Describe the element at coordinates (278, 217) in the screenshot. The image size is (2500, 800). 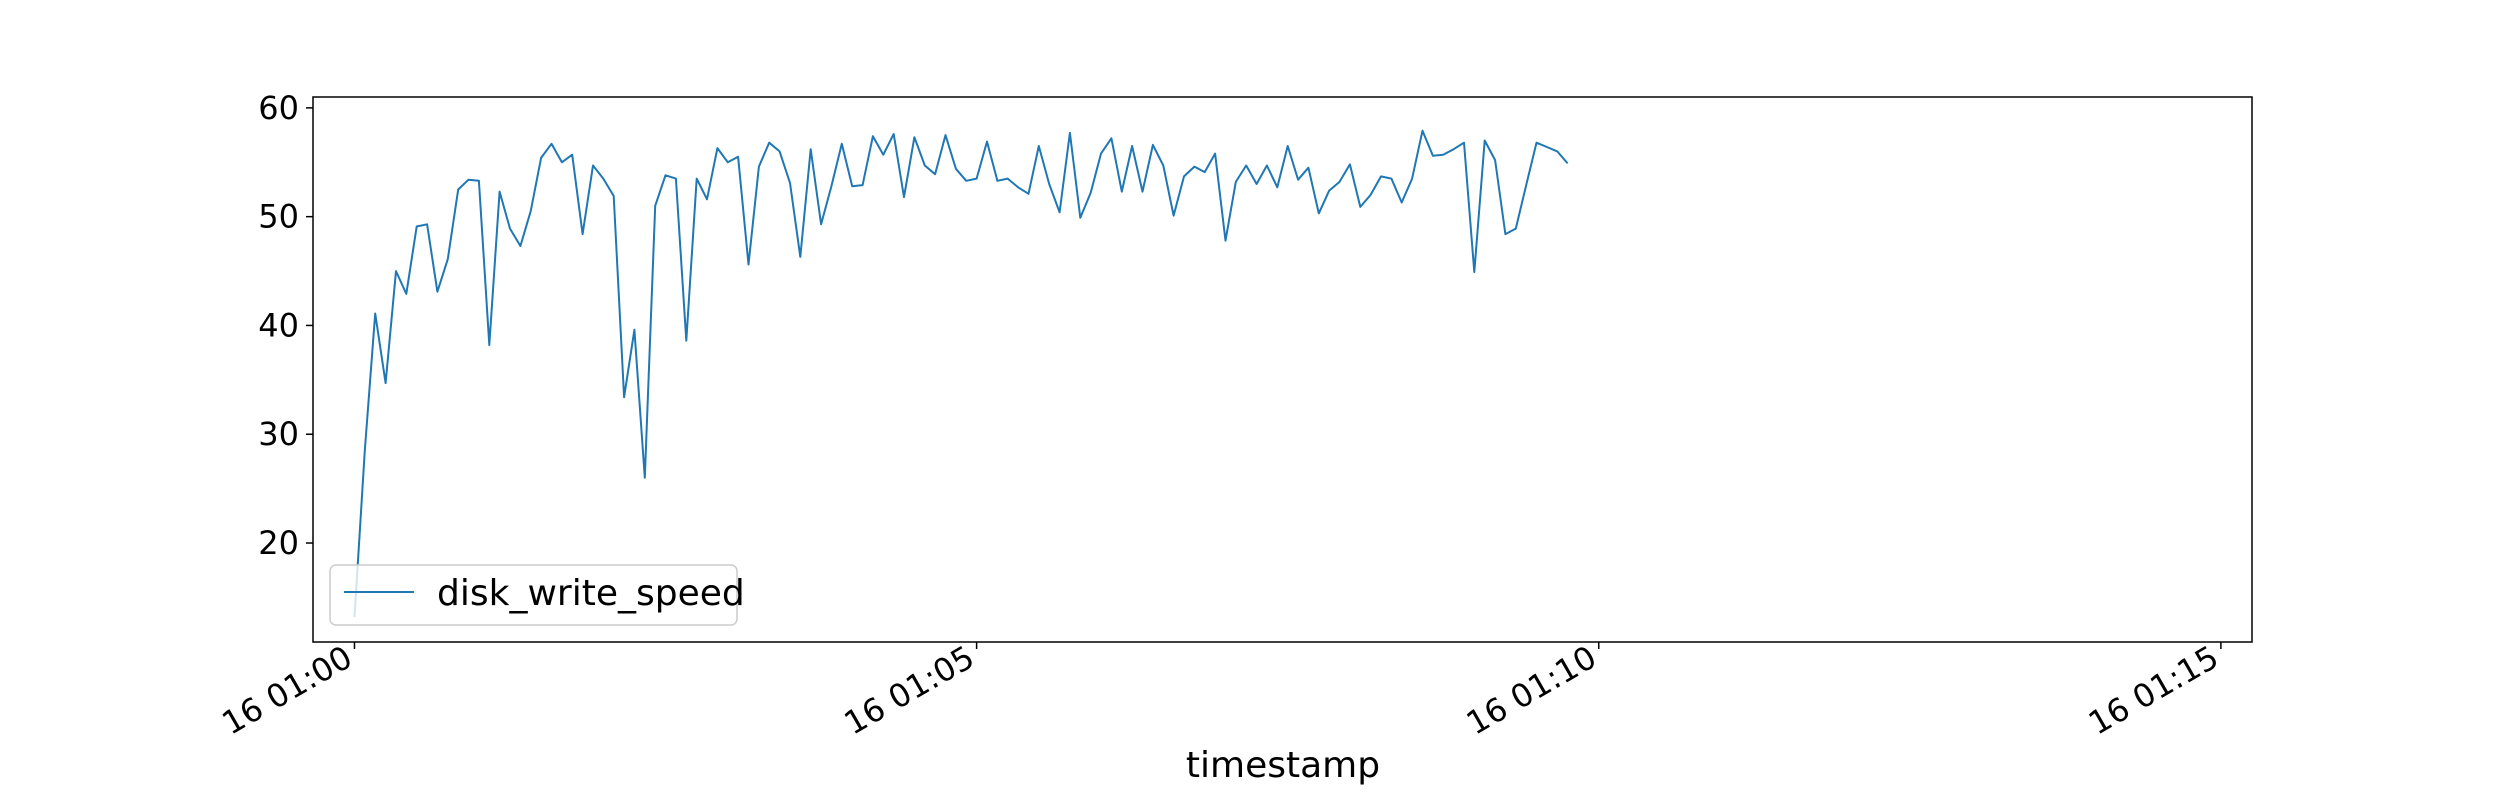
I see `y-tick-label: 50` at that location.